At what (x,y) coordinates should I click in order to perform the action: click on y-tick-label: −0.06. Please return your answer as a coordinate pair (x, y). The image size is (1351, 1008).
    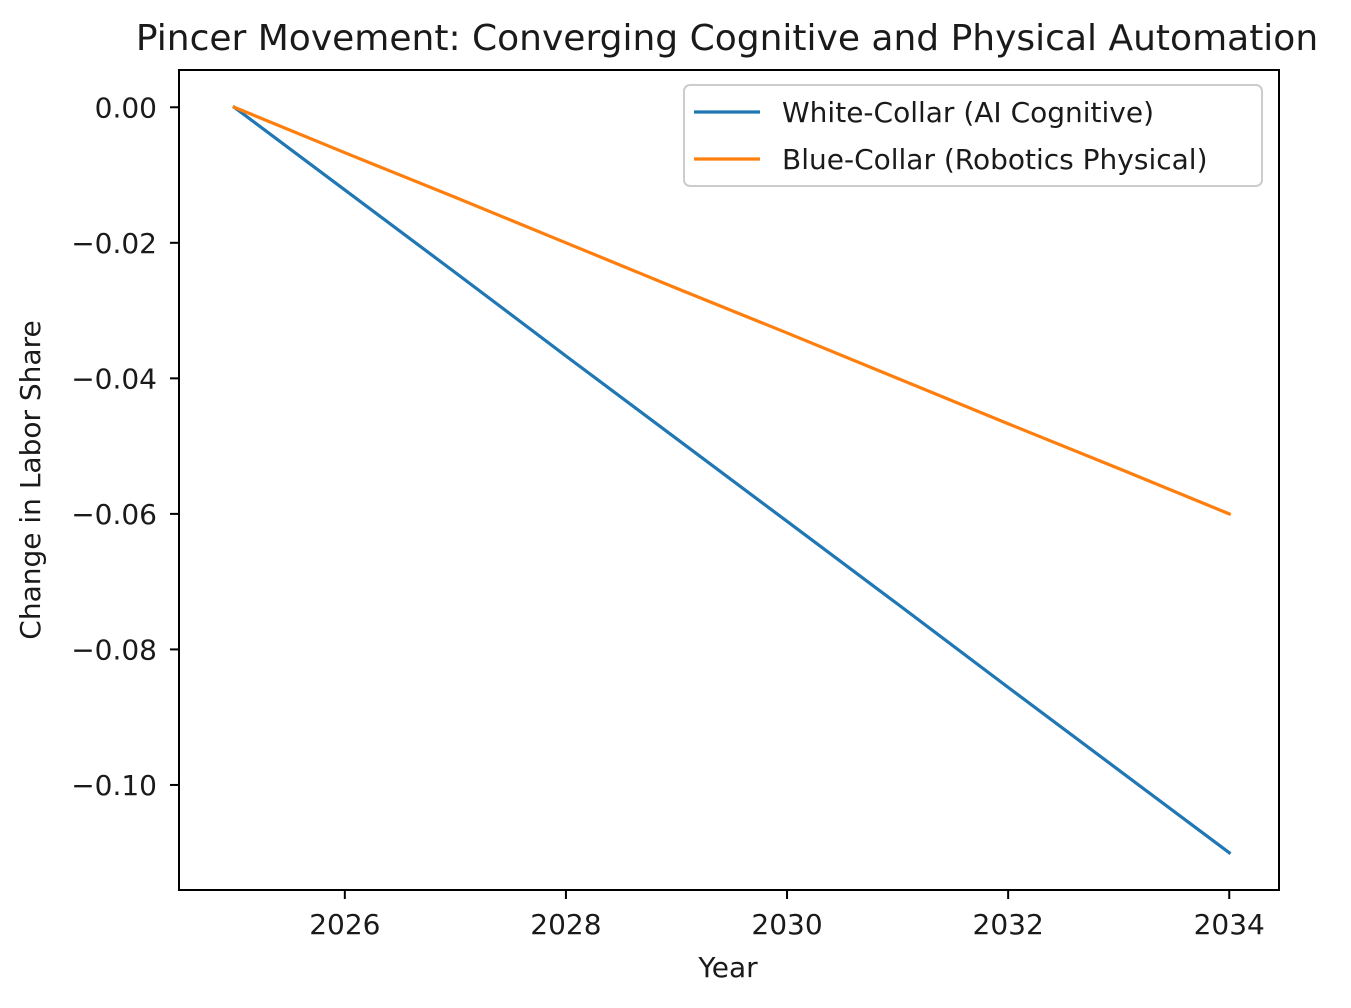
    Looking at the image, I should click on (114, 514).